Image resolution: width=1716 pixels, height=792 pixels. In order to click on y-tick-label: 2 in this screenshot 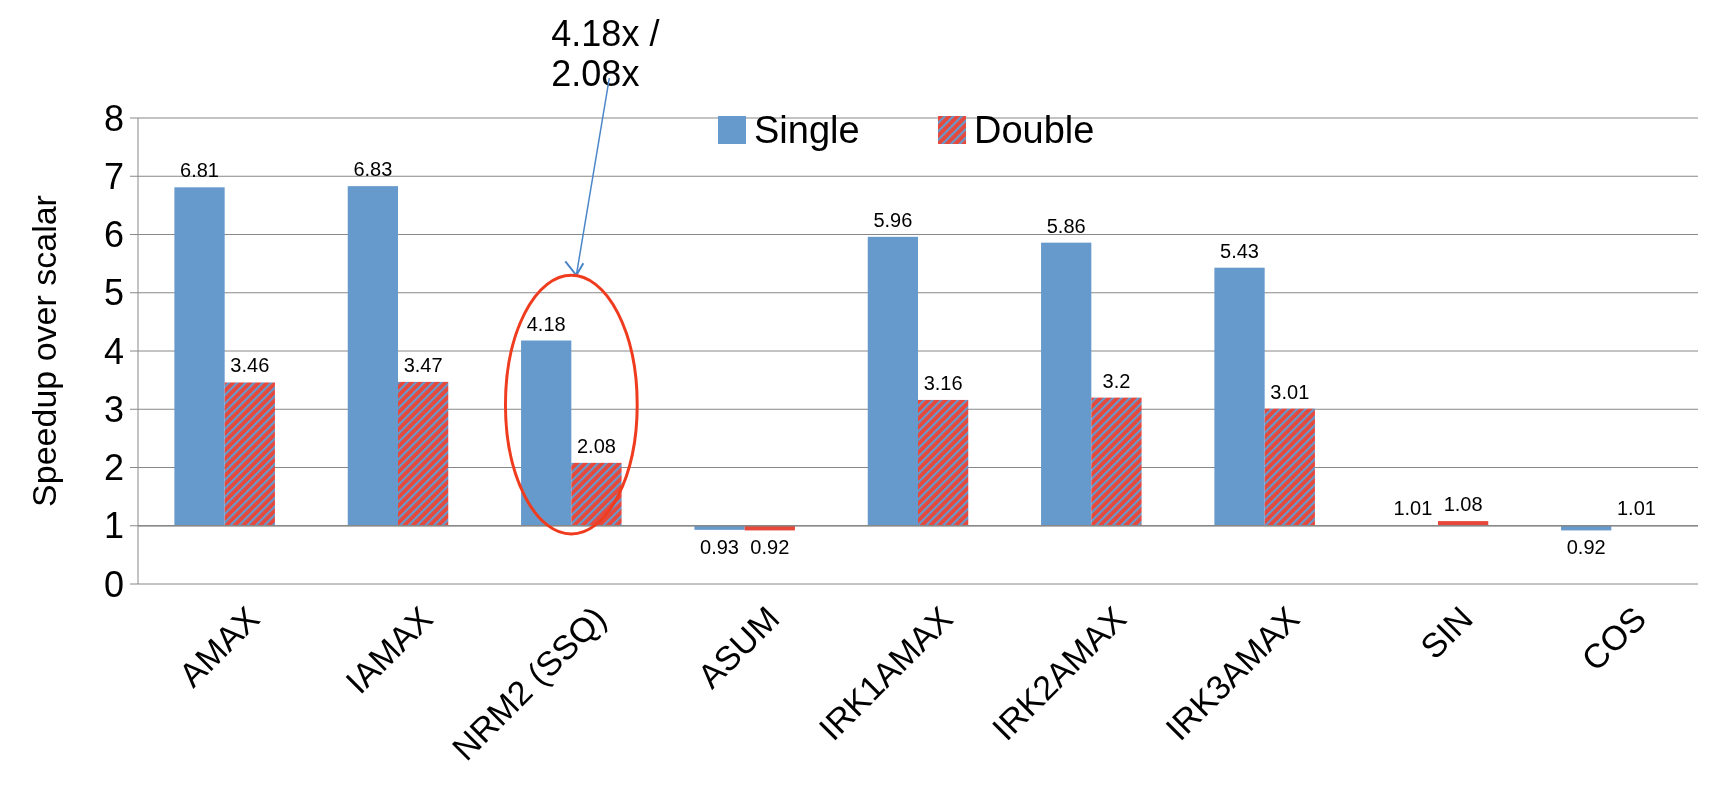, I will do `click(113, 468)`.